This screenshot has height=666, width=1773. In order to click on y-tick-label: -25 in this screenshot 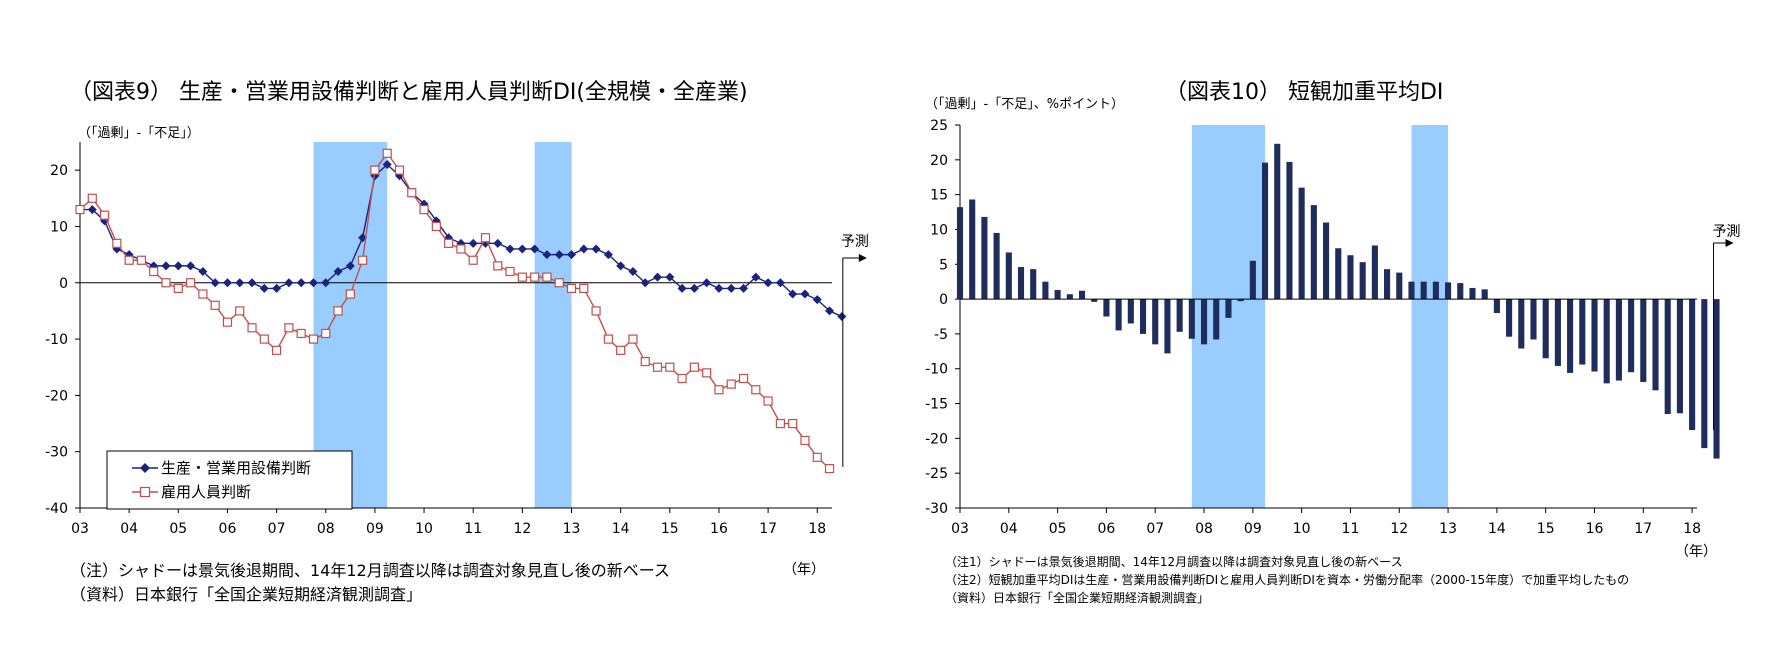, I will do `click(936, 474)`.